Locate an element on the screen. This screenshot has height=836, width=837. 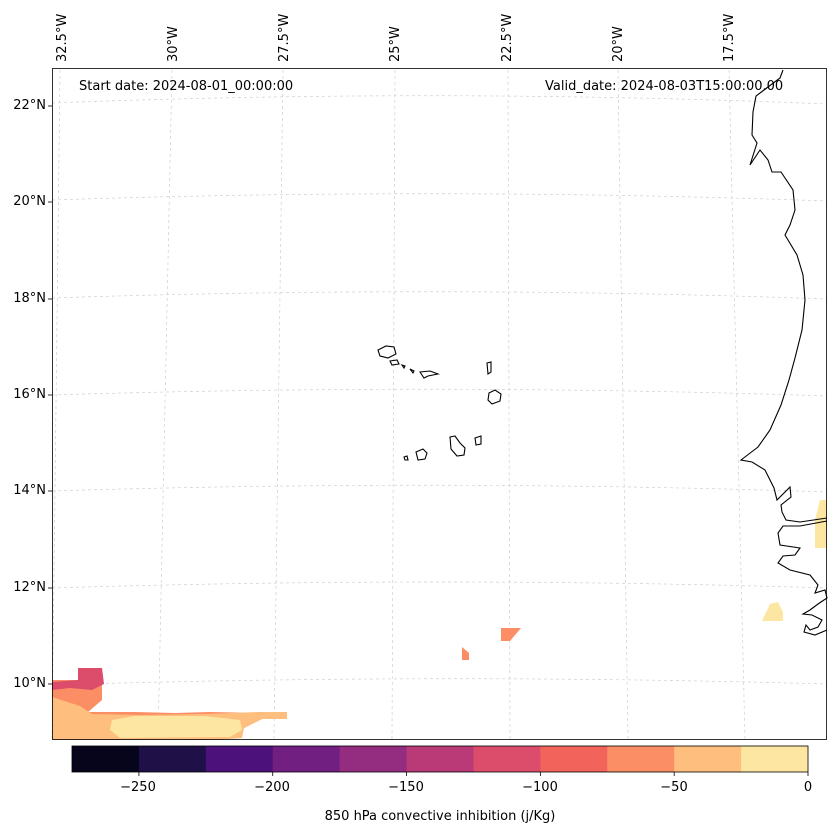
island-maio is located at coordinates (478, 440).